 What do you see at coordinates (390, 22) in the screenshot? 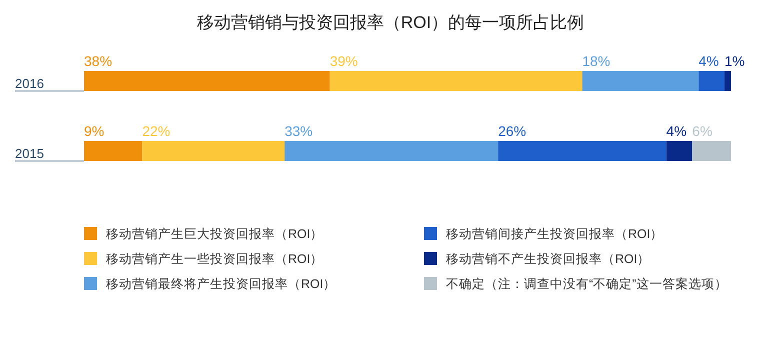
I see `chart-title: 移动营销销与投资回报率（ROI）的每一项所占比例` at bounding box center [390, 22].